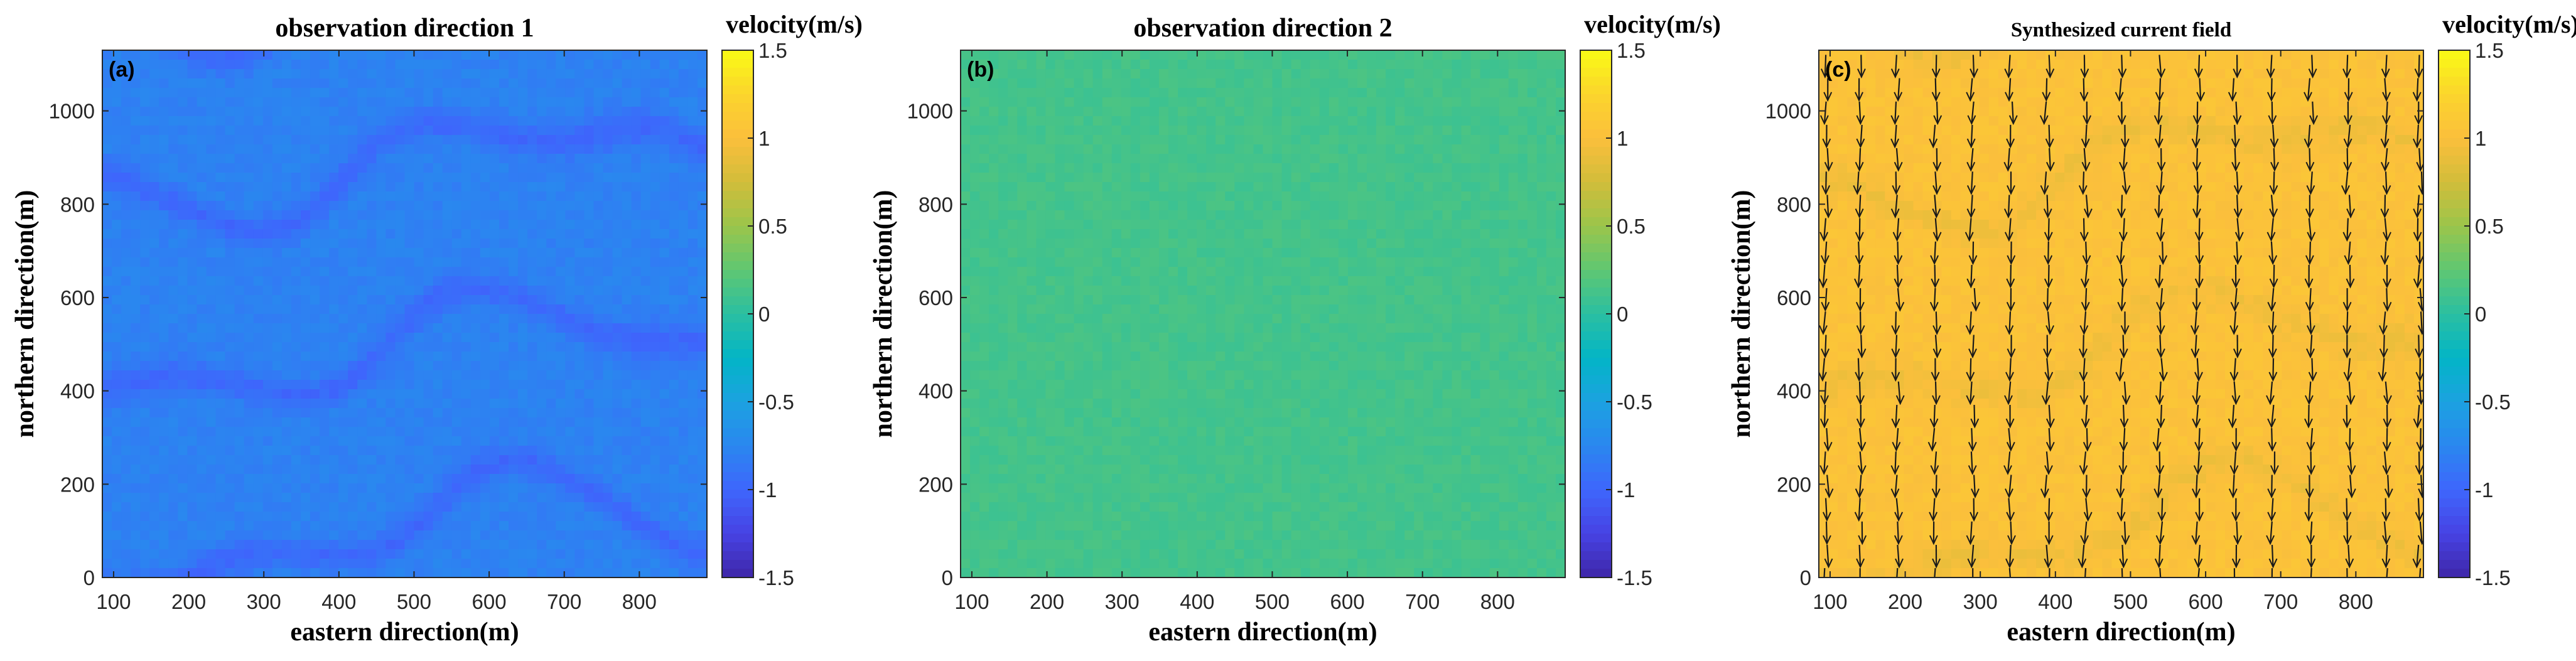  Describe the element at coordinates (2484, 490) in the screenshot. I see `colorbar-tick-label: -1` at that location.